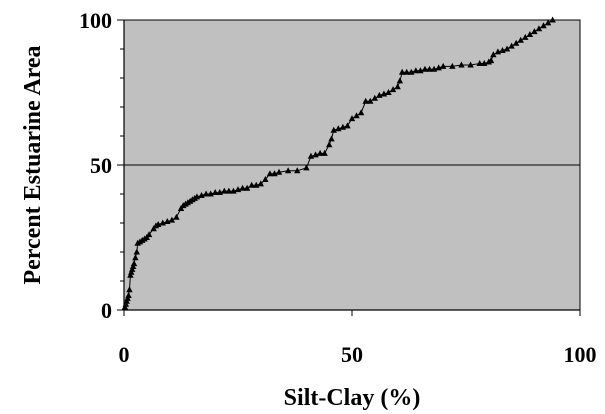  I want to click on y-axis-title: Percent Estuarine Area, so click(33, 164).